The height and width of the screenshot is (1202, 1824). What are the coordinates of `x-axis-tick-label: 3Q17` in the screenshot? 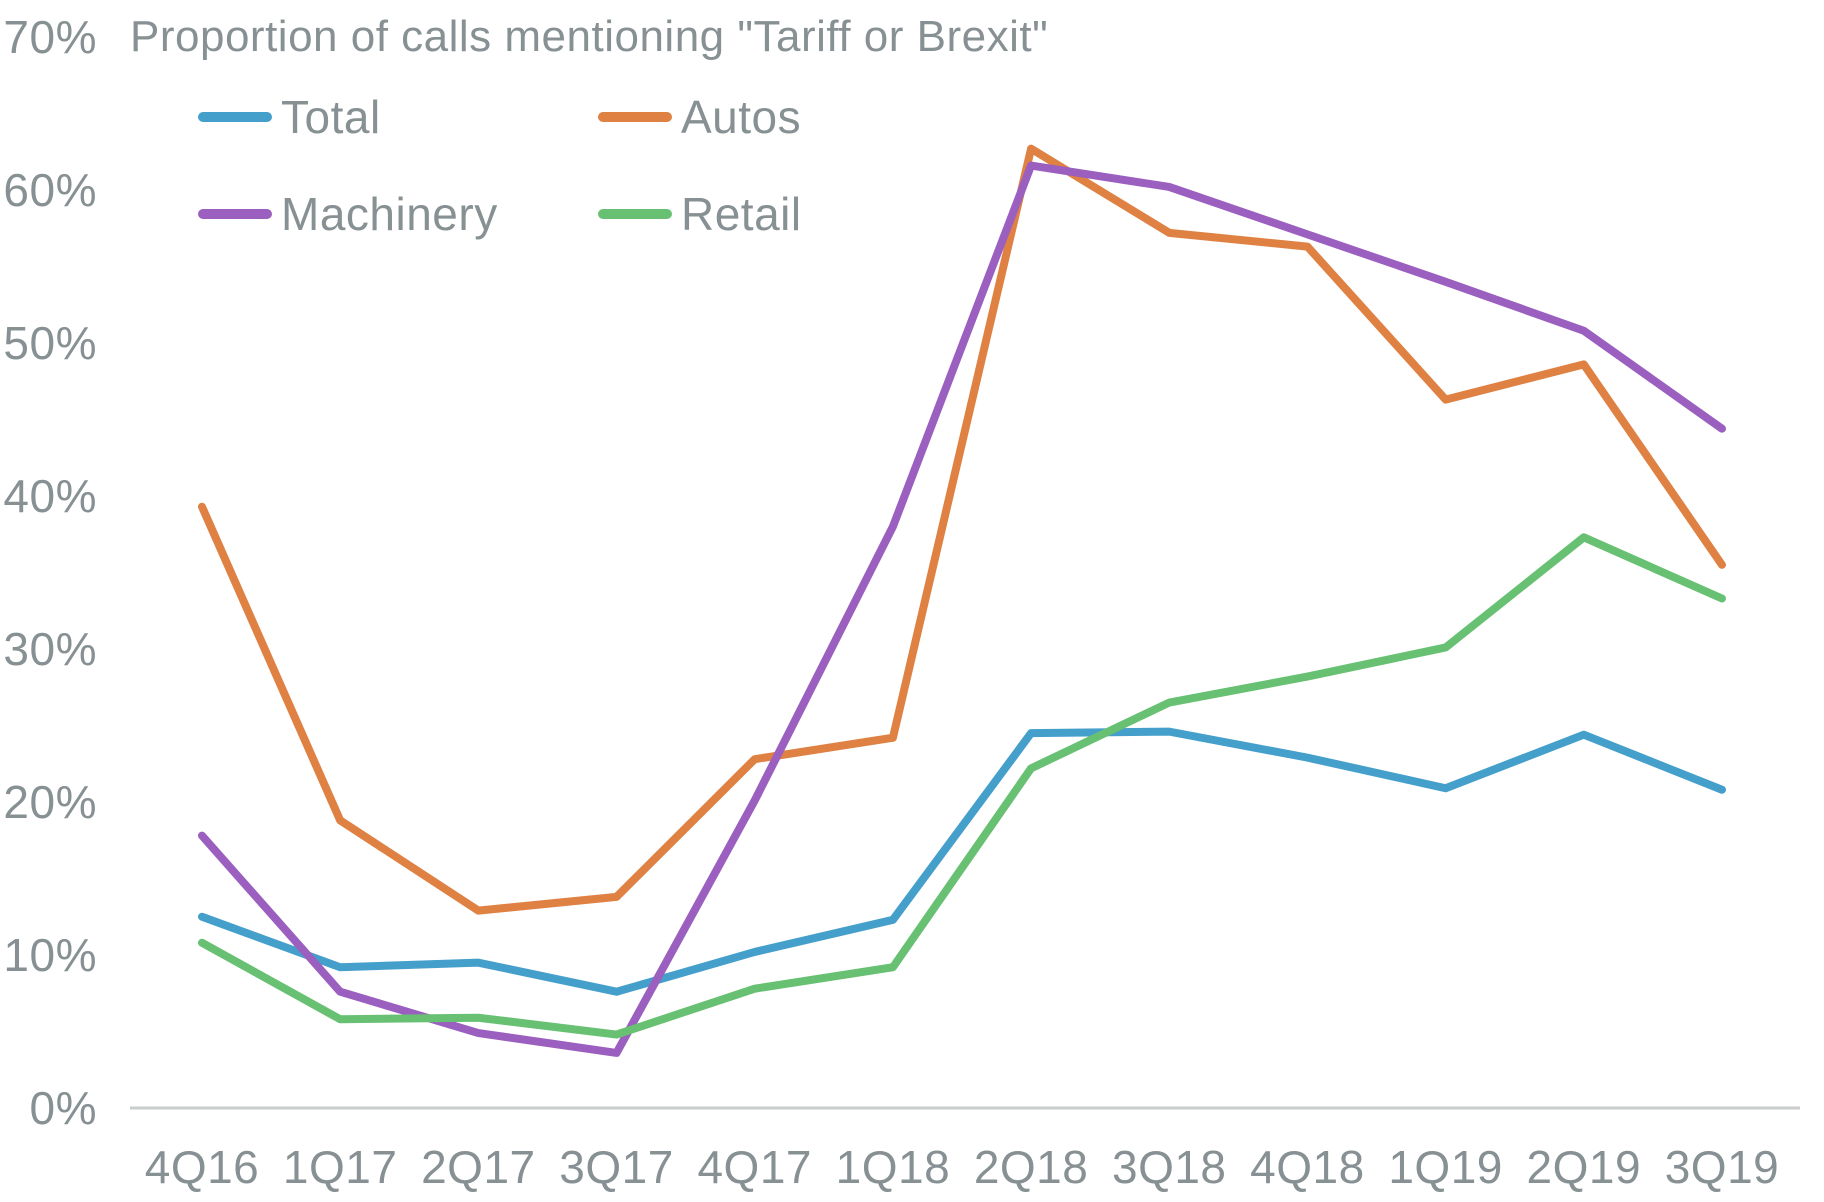 It's located at (616, 1167).